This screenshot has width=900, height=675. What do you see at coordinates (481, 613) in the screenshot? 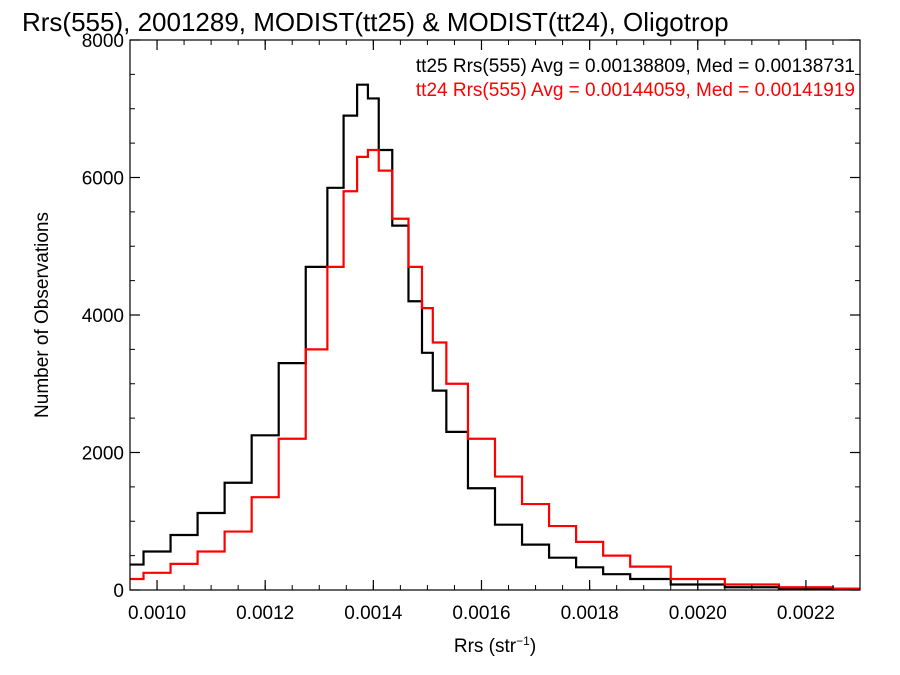
I see `x-tick-label: 0.0016` at bounding box center [481, 613].